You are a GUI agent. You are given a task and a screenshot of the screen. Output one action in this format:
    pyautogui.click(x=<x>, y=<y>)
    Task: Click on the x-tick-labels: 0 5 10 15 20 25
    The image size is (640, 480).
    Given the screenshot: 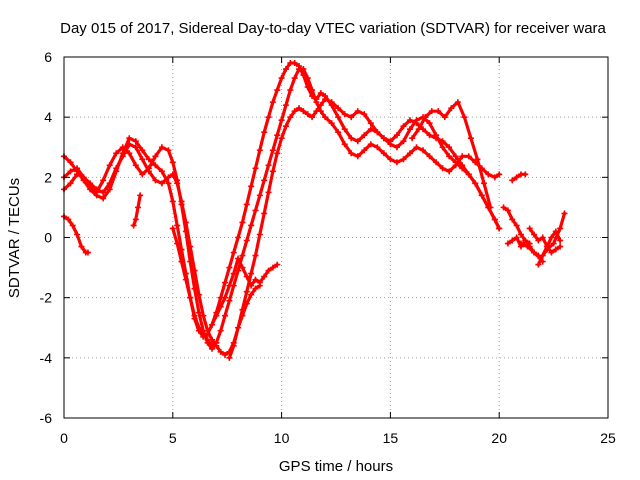 What is the action you would take?
    pyautogui.click(x=338, y=438)
    